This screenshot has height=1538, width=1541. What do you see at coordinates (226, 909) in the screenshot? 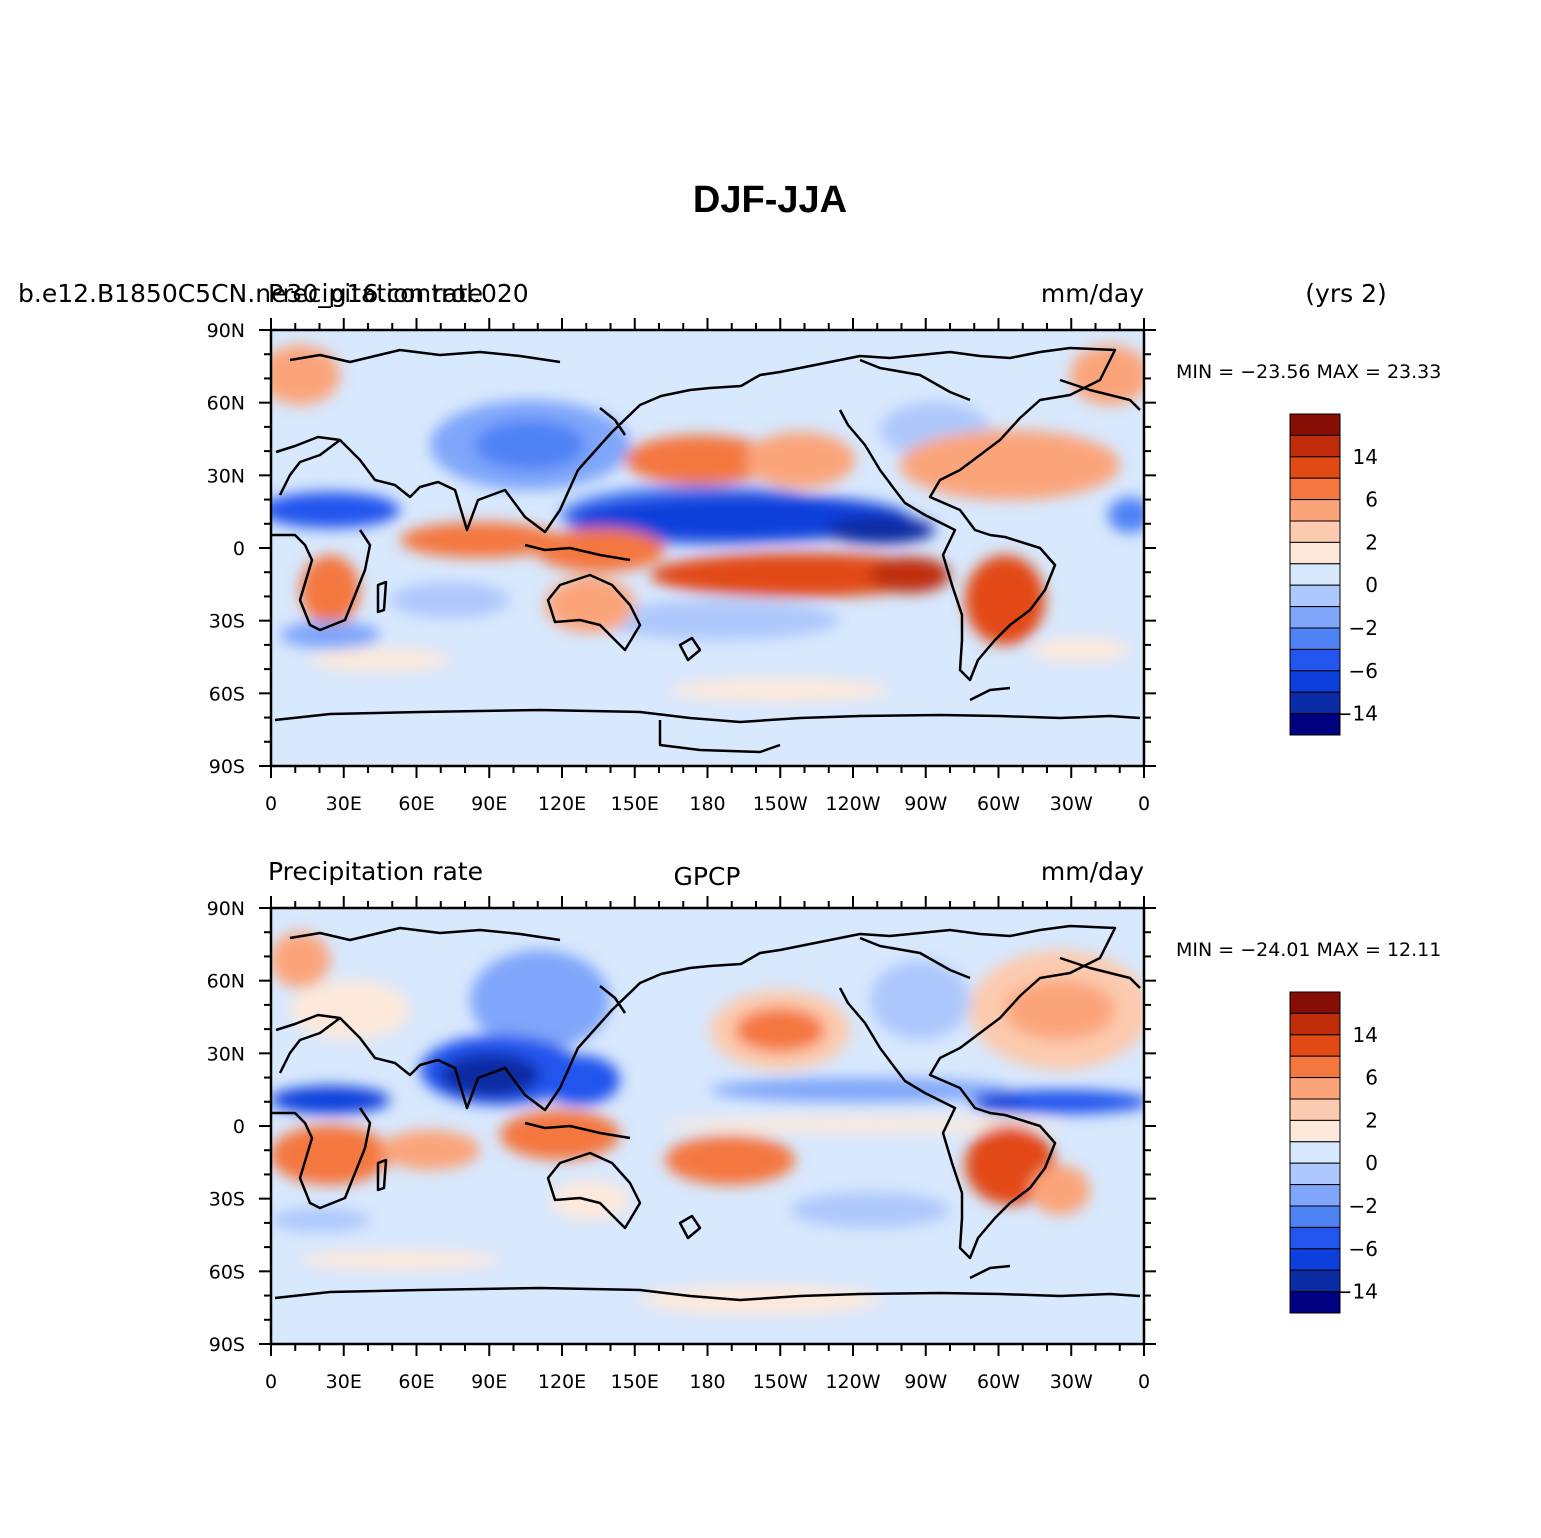
I see `y-tick-label: 90N` at bounding box center [226, 909].